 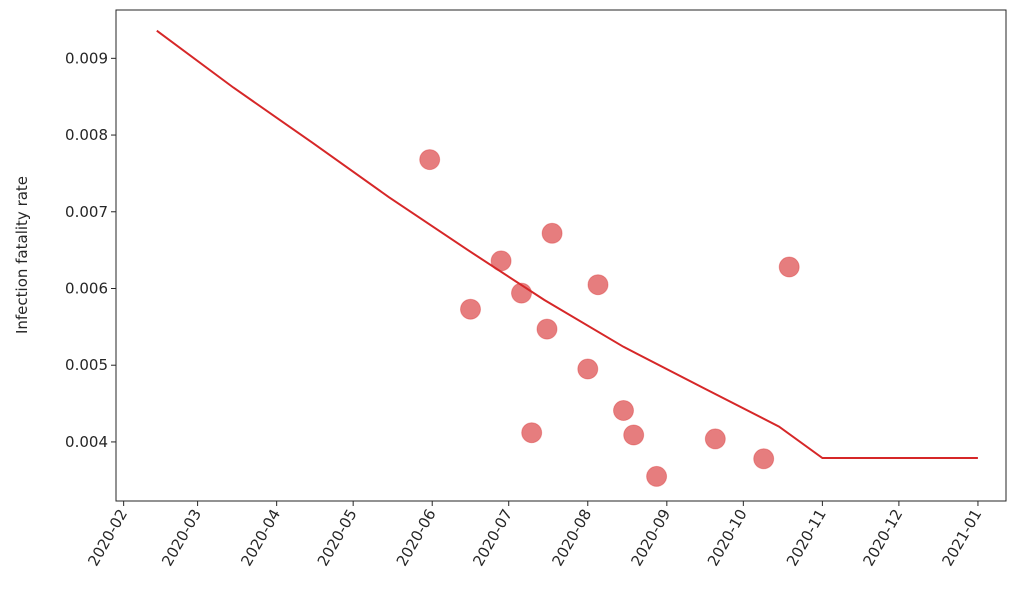 I want to click on x-tick-label: 2020-03, so click(x=181, y=537).